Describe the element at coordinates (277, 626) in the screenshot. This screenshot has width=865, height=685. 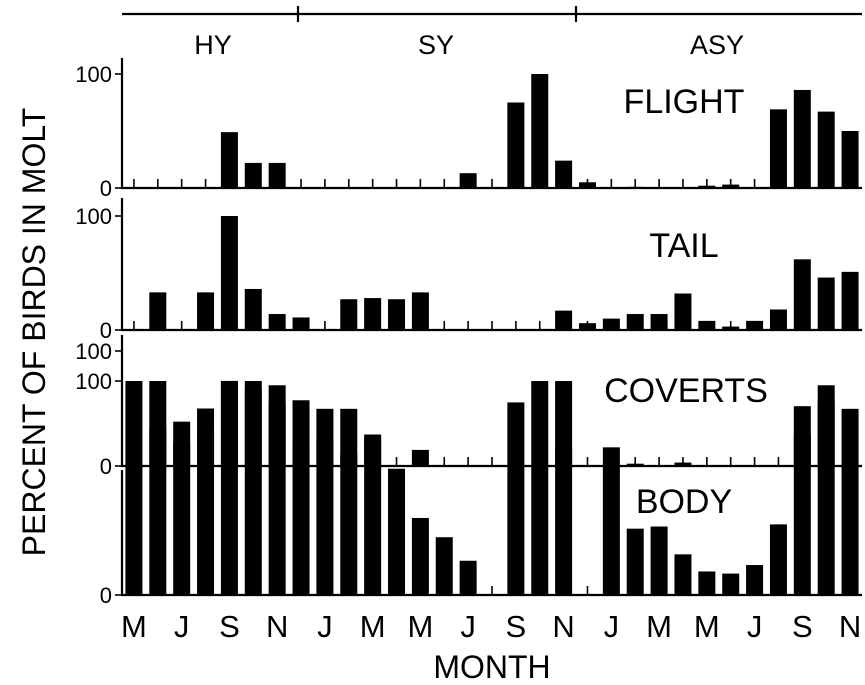
I see `x-tick-label-3: N` at that location.